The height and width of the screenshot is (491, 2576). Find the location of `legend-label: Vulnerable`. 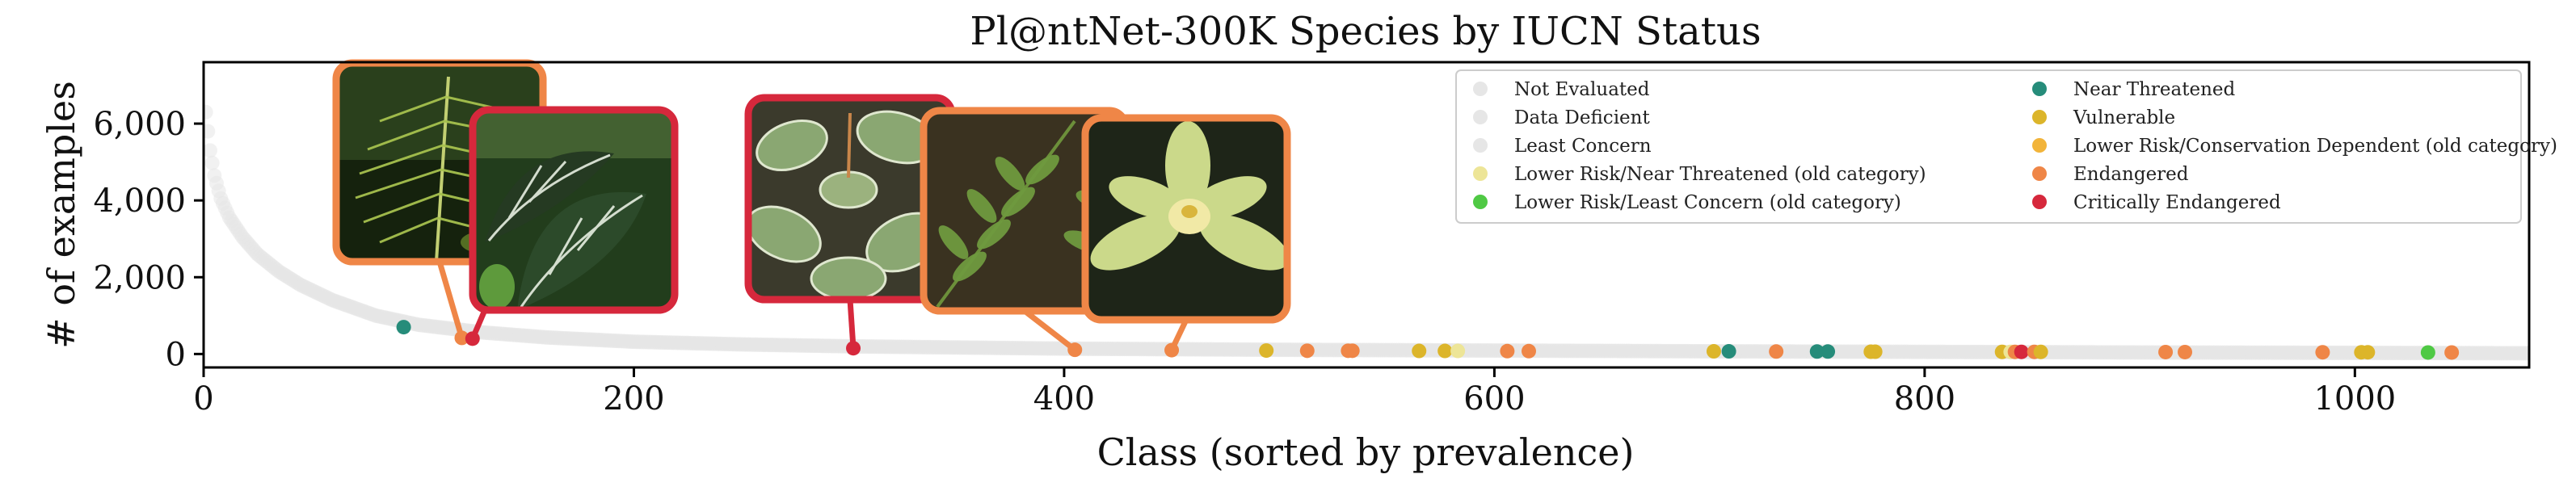

legend-label: Vulnerable is located at coordinates (2124, 117).